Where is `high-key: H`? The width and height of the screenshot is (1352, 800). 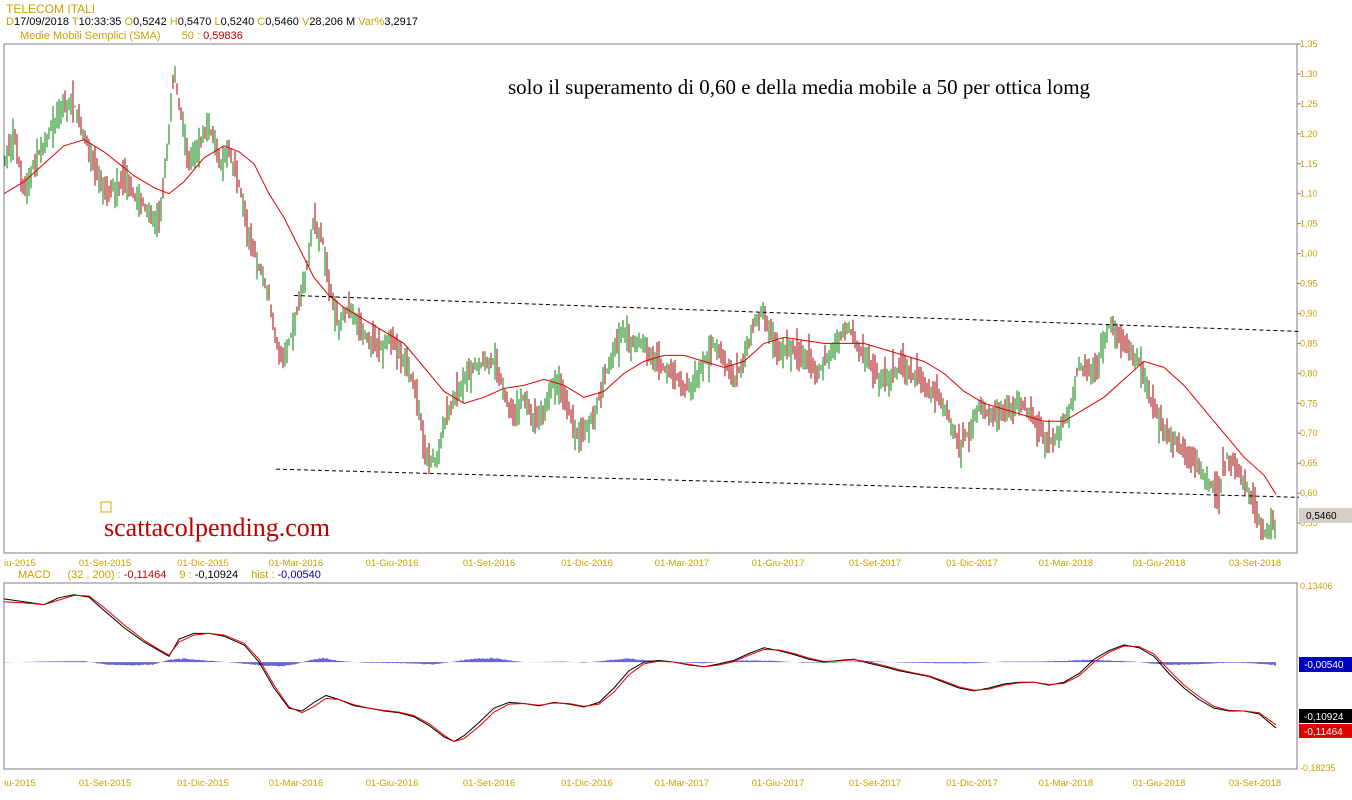 high-key: H is located at coordinates (173, 22).